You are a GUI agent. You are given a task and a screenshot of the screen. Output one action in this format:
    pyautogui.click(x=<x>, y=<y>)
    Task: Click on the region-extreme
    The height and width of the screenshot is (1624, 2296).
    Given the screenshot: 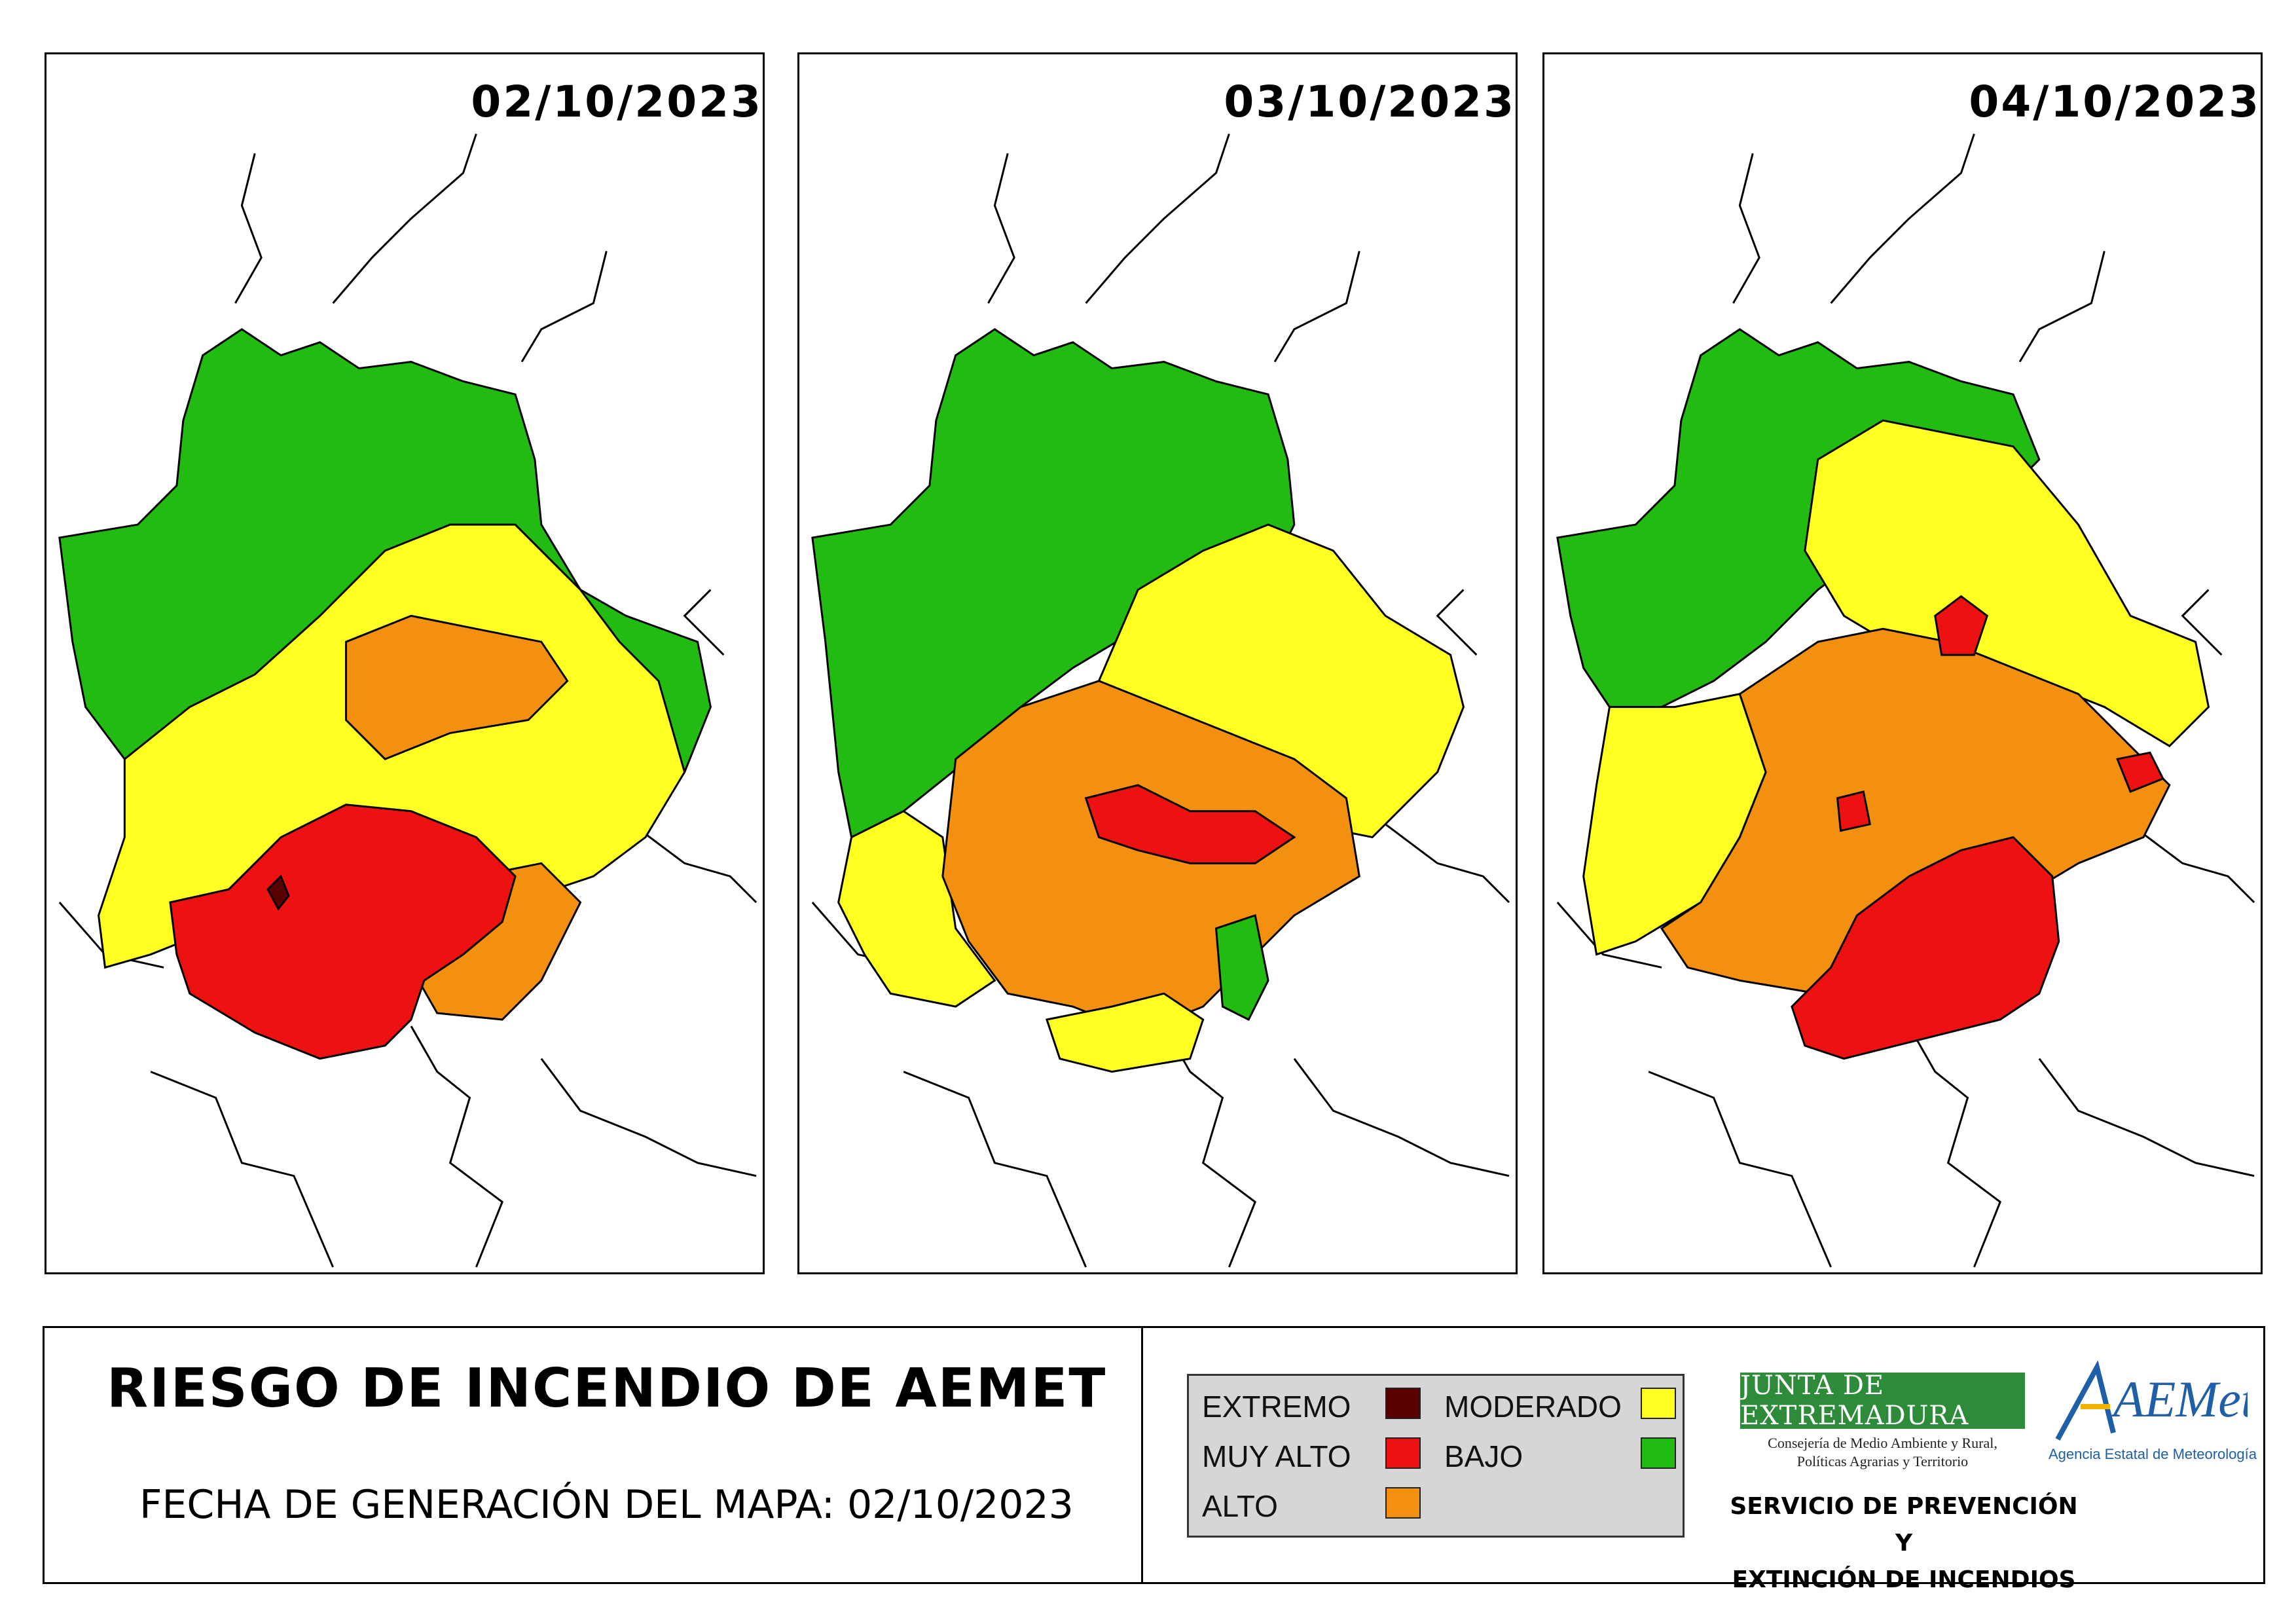 What is the action you would take?
    pyautogui.click(x=278, y=892)
    